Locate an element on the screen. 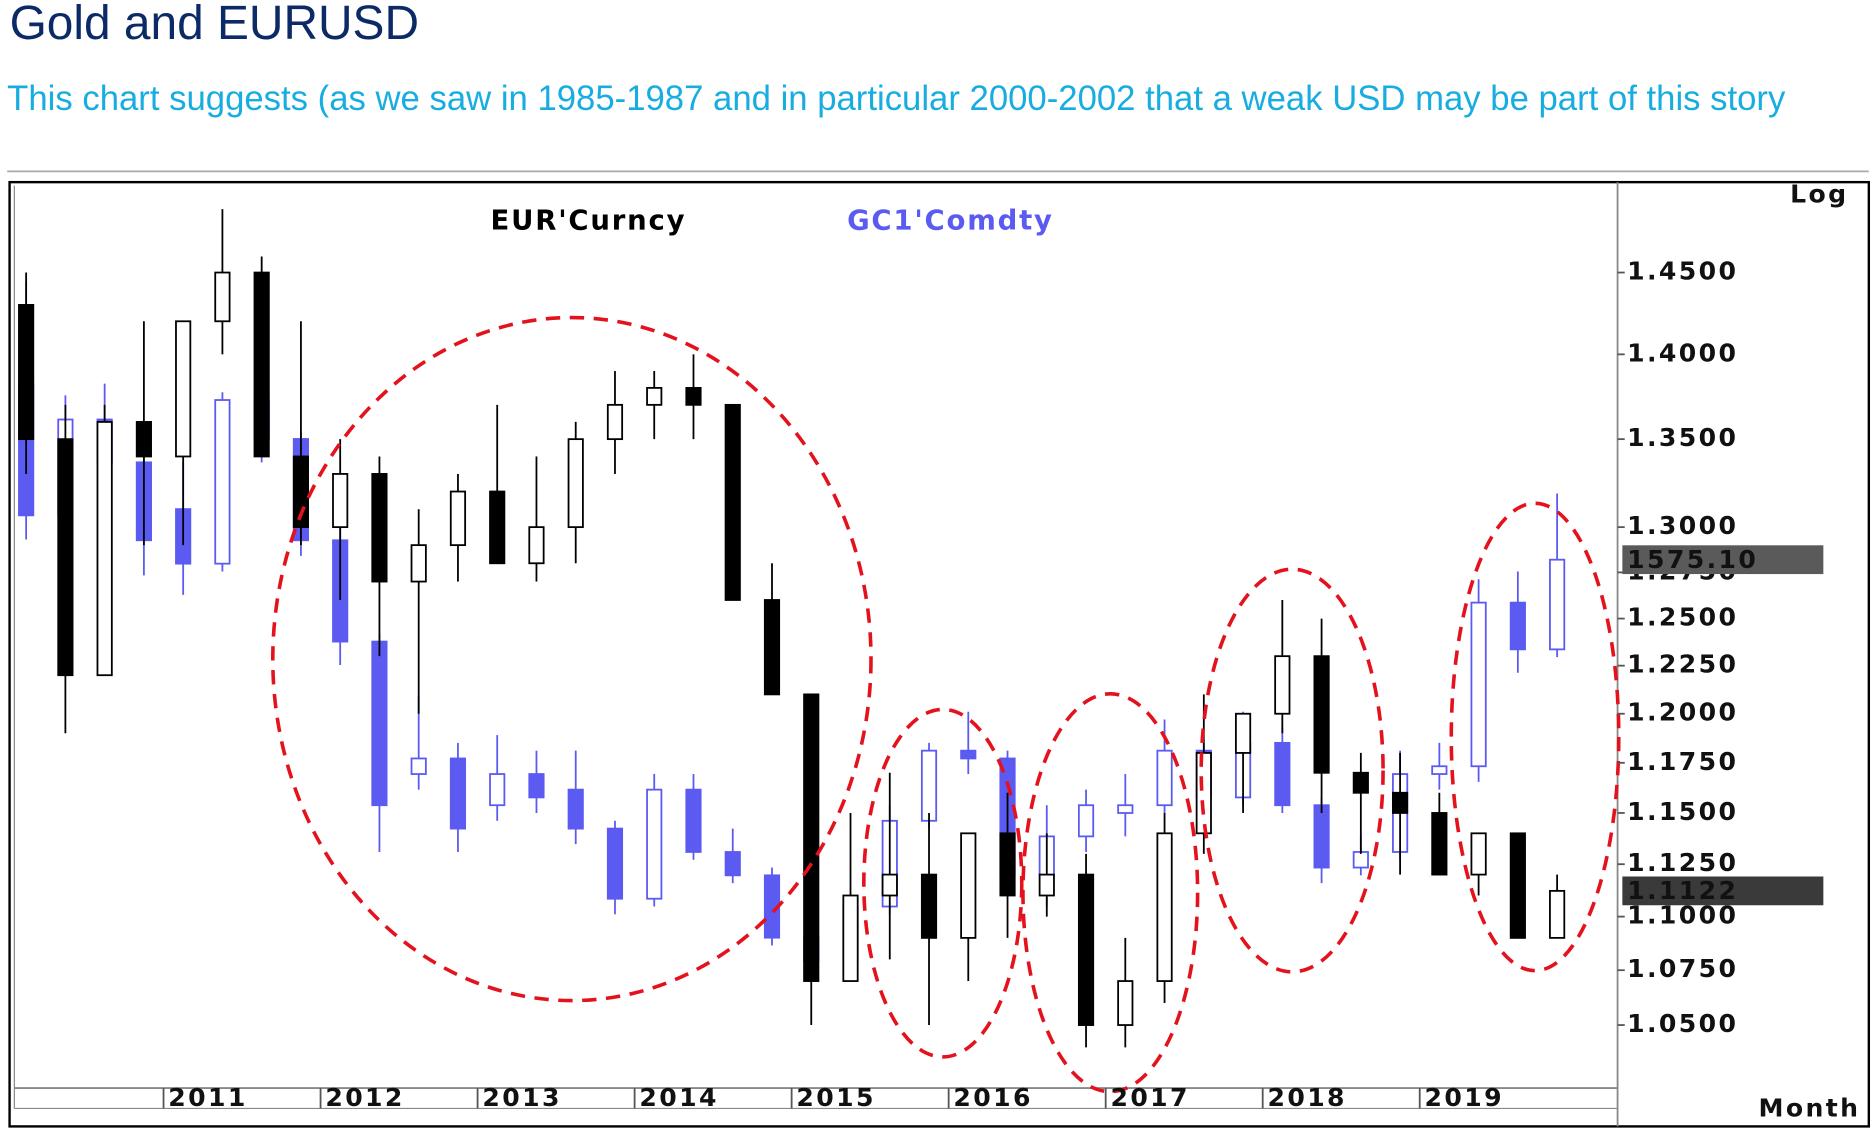  x-tick-label: 2019 is located at coordinates (1464, 1097).